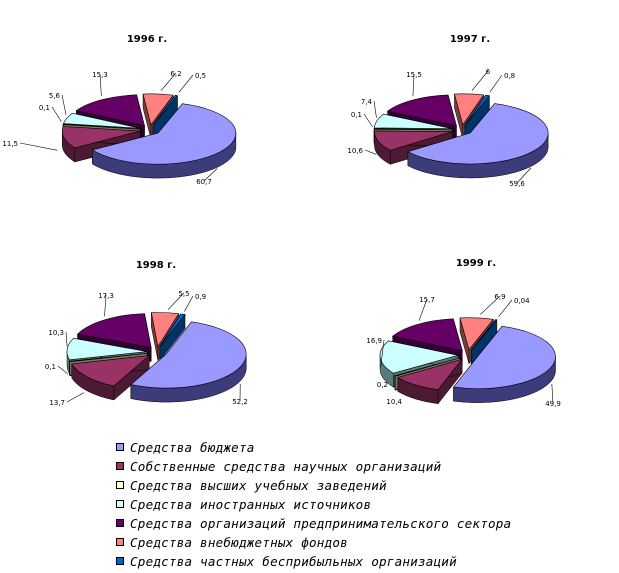  I want to click on data-label-nonprofit: 0,8, so click(509, 76).